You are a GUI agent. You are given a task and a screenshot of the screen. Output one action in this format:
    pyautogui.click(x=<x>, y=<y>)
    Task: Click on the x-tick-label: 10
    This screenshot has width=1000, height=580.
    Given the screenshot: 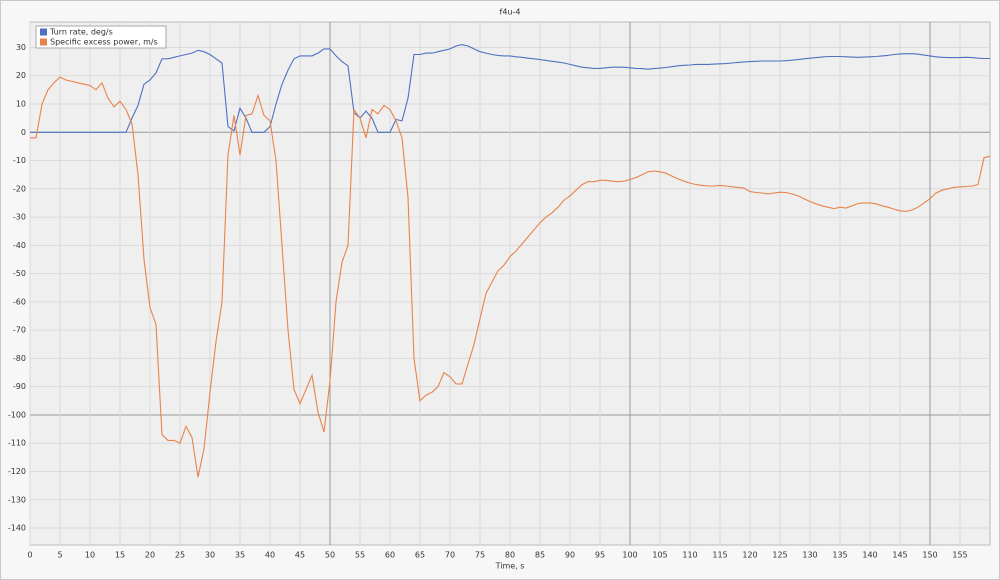 What is the action you would take?
    pyautogui.click(x=90, y=555)
    